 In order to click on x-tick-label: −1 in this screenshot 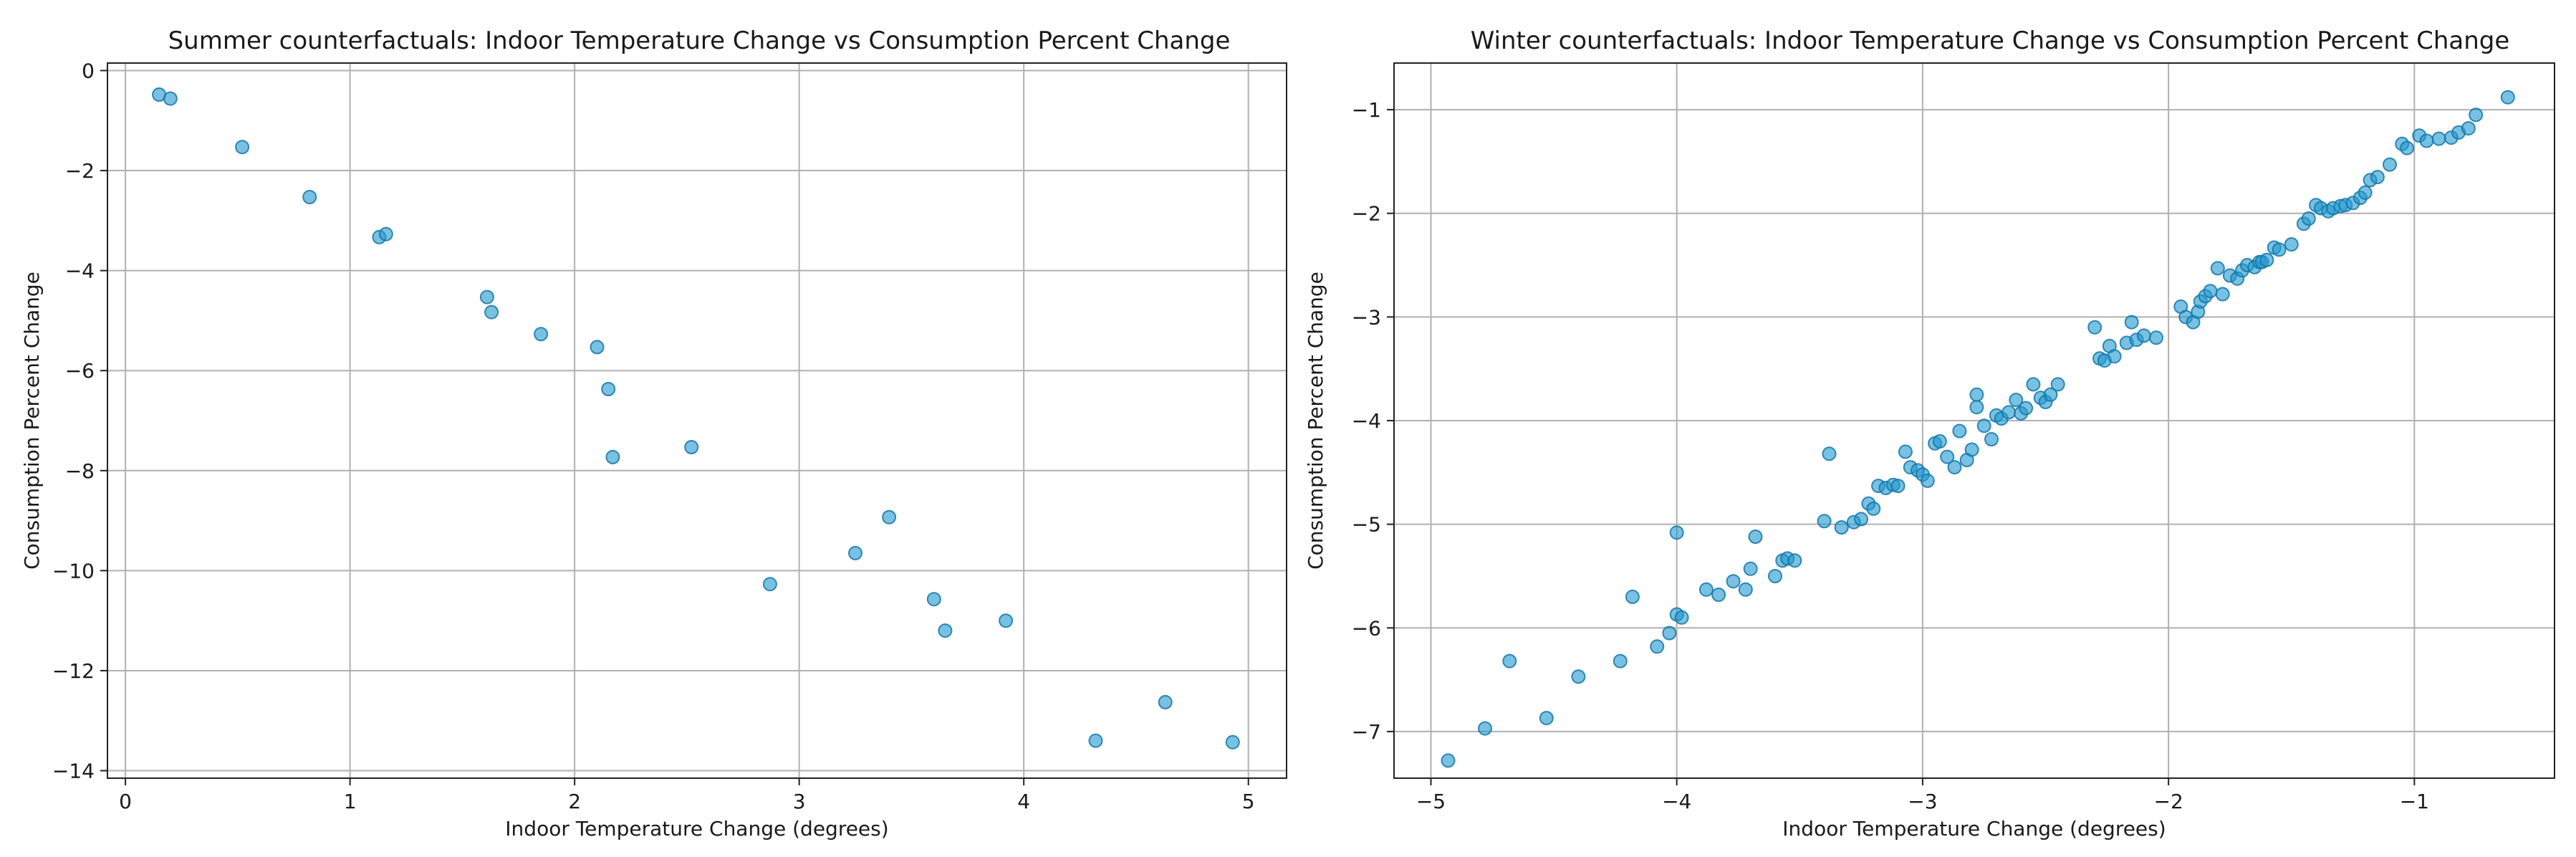, I will do `click(2414, 801)`.